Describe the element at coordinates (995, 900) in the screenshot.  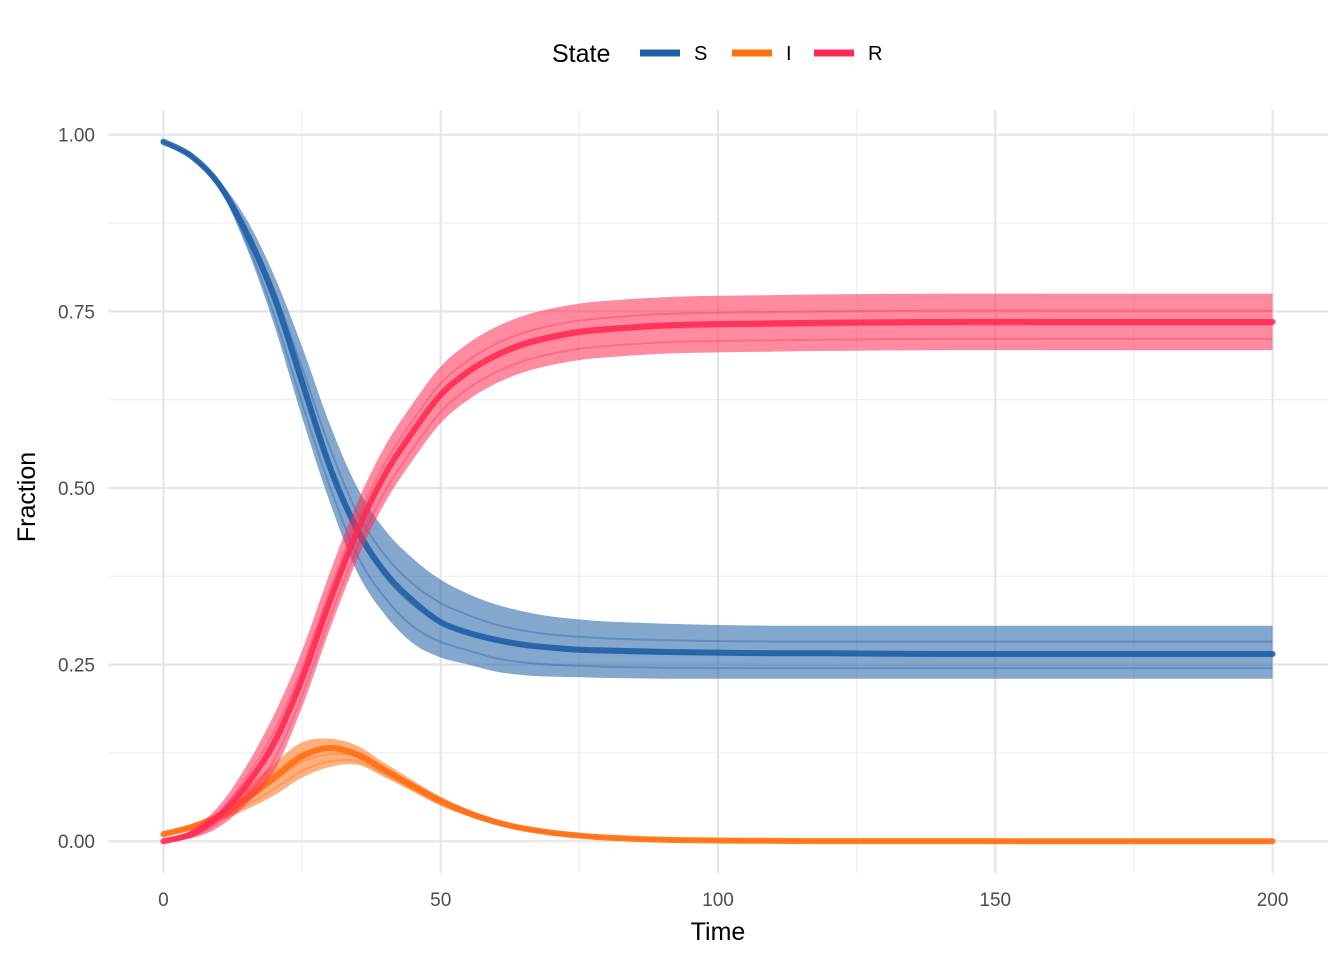
I see `x-tick-label: 150` at that location.